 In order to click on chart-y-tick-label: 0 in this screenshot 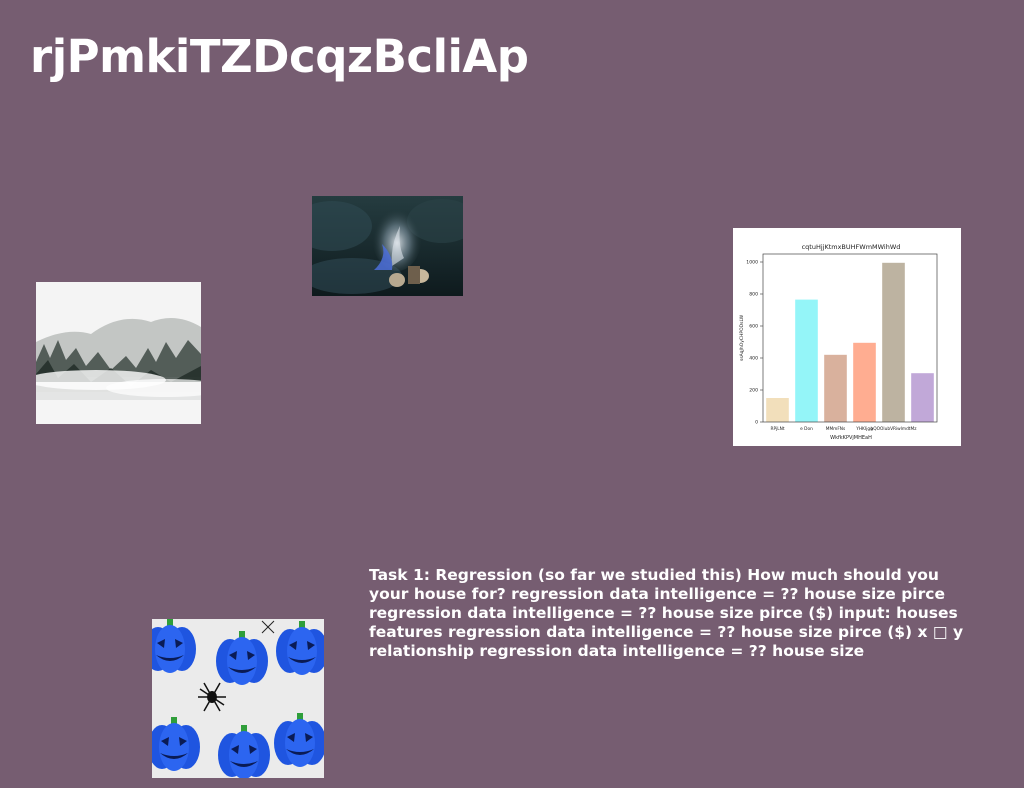, I will do `click(756, 423)`.